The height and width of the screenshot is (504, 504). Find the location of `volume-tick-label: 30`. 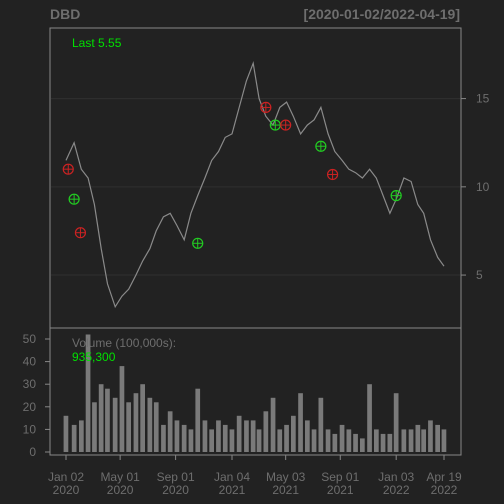

volume-tick-label: 30 is located at coordinates (30, 384).